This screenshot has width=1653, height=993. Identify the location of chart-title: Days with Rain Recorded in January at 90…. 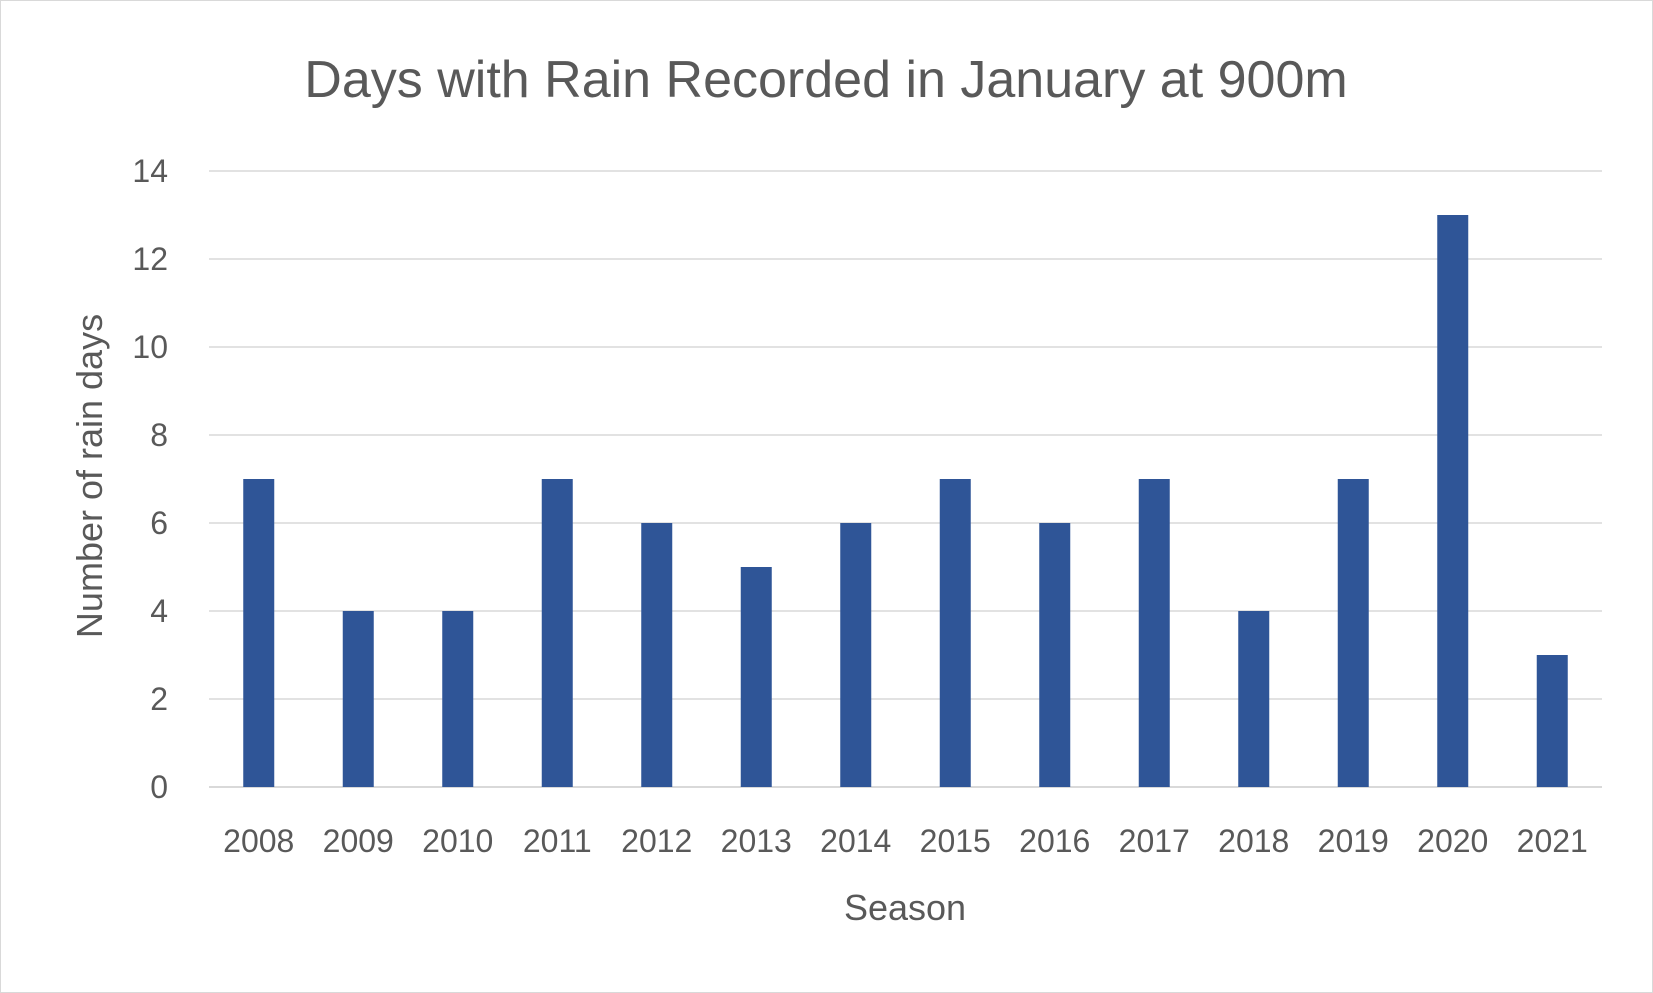
(825, 80).